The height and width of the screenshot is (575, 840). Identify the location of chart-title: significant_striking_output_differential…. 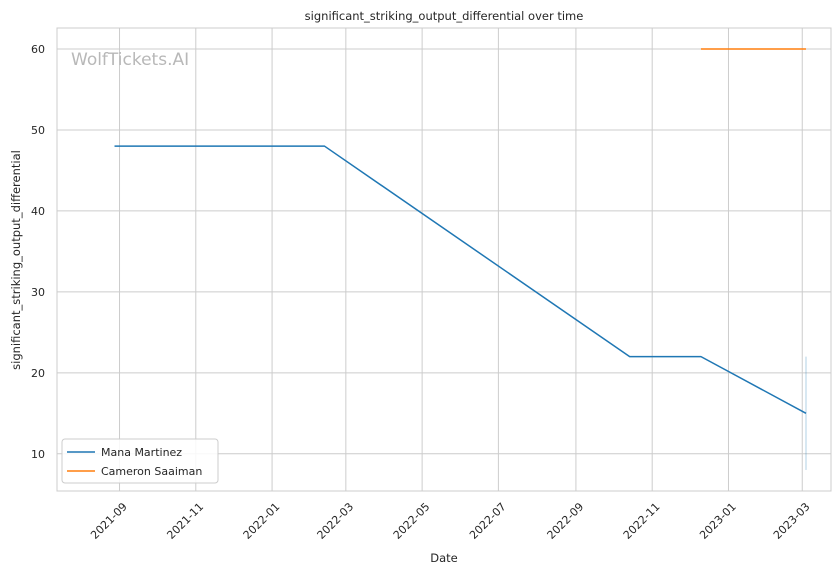
(444, 16).